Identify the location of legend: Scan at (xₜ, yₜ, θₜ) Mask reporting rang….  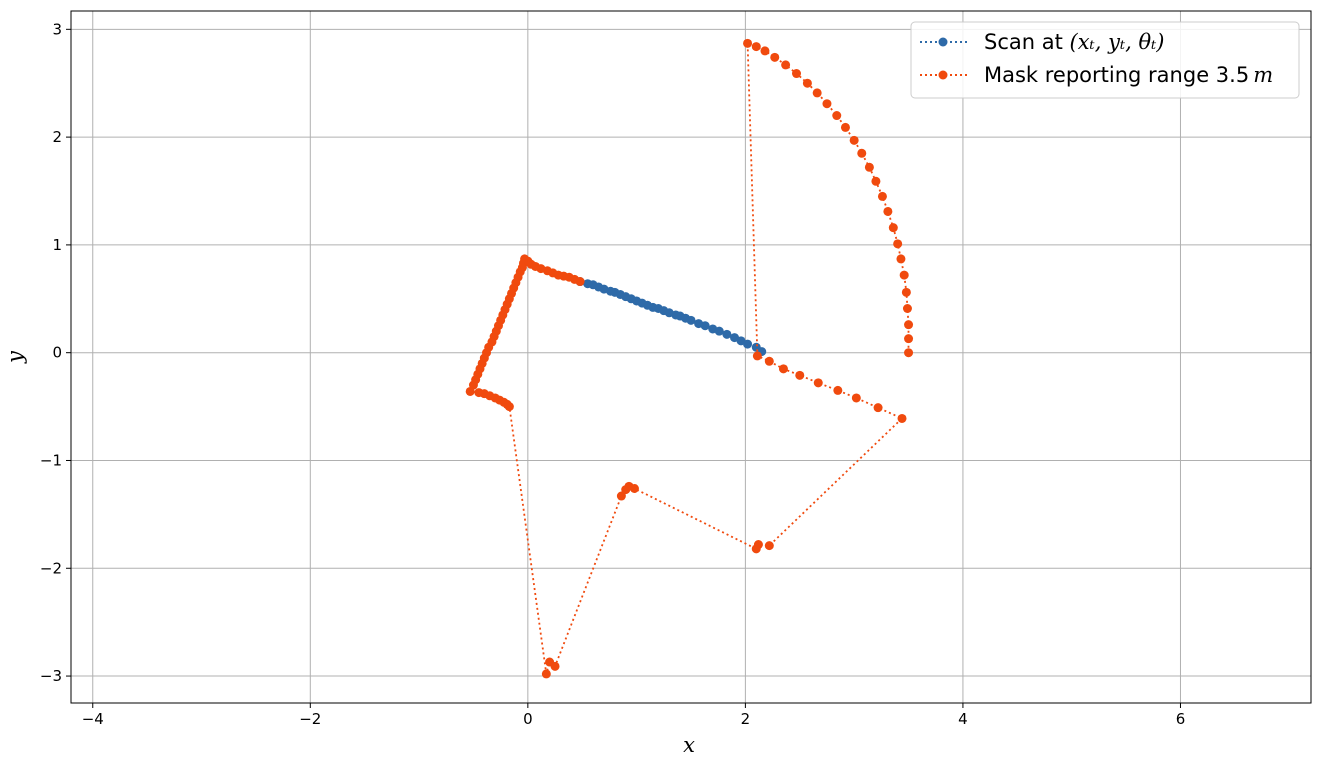
(1105, 60).